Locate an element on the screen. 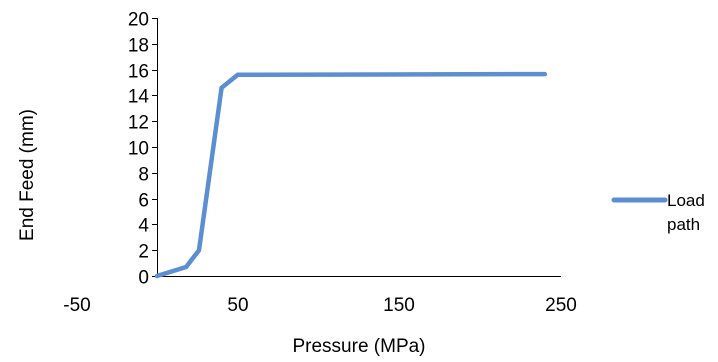  y-tick-label: 0 is located at coordinates (143, 278).